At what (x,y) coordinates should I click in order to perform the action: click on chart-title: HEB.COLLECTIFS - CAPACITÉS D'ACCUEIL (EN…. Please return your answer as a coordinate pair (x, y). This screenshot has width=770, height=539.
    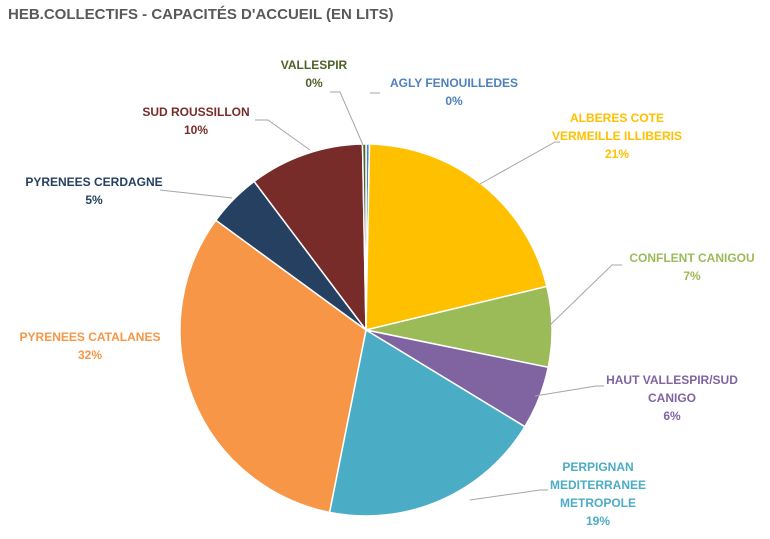
    Looking at the image, I should click on (201, 14).